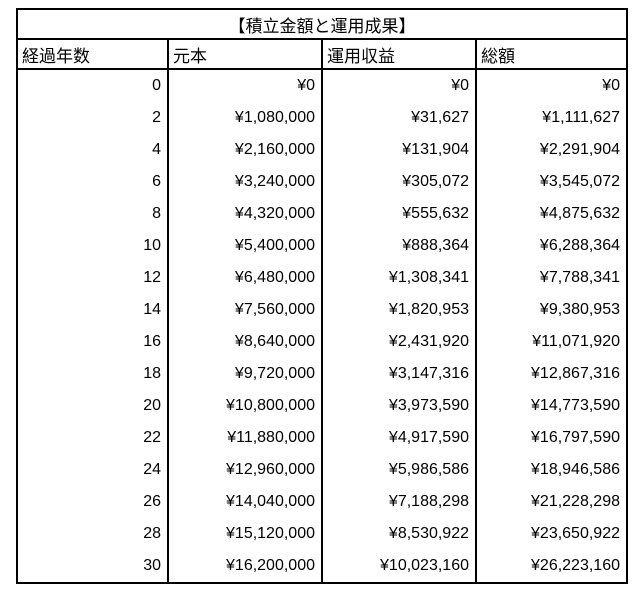  What do you see at coordinates (245, 310) in the screenshot?
I see `principal-cell: ¥7,560,000` at bounding box center [245, 310].